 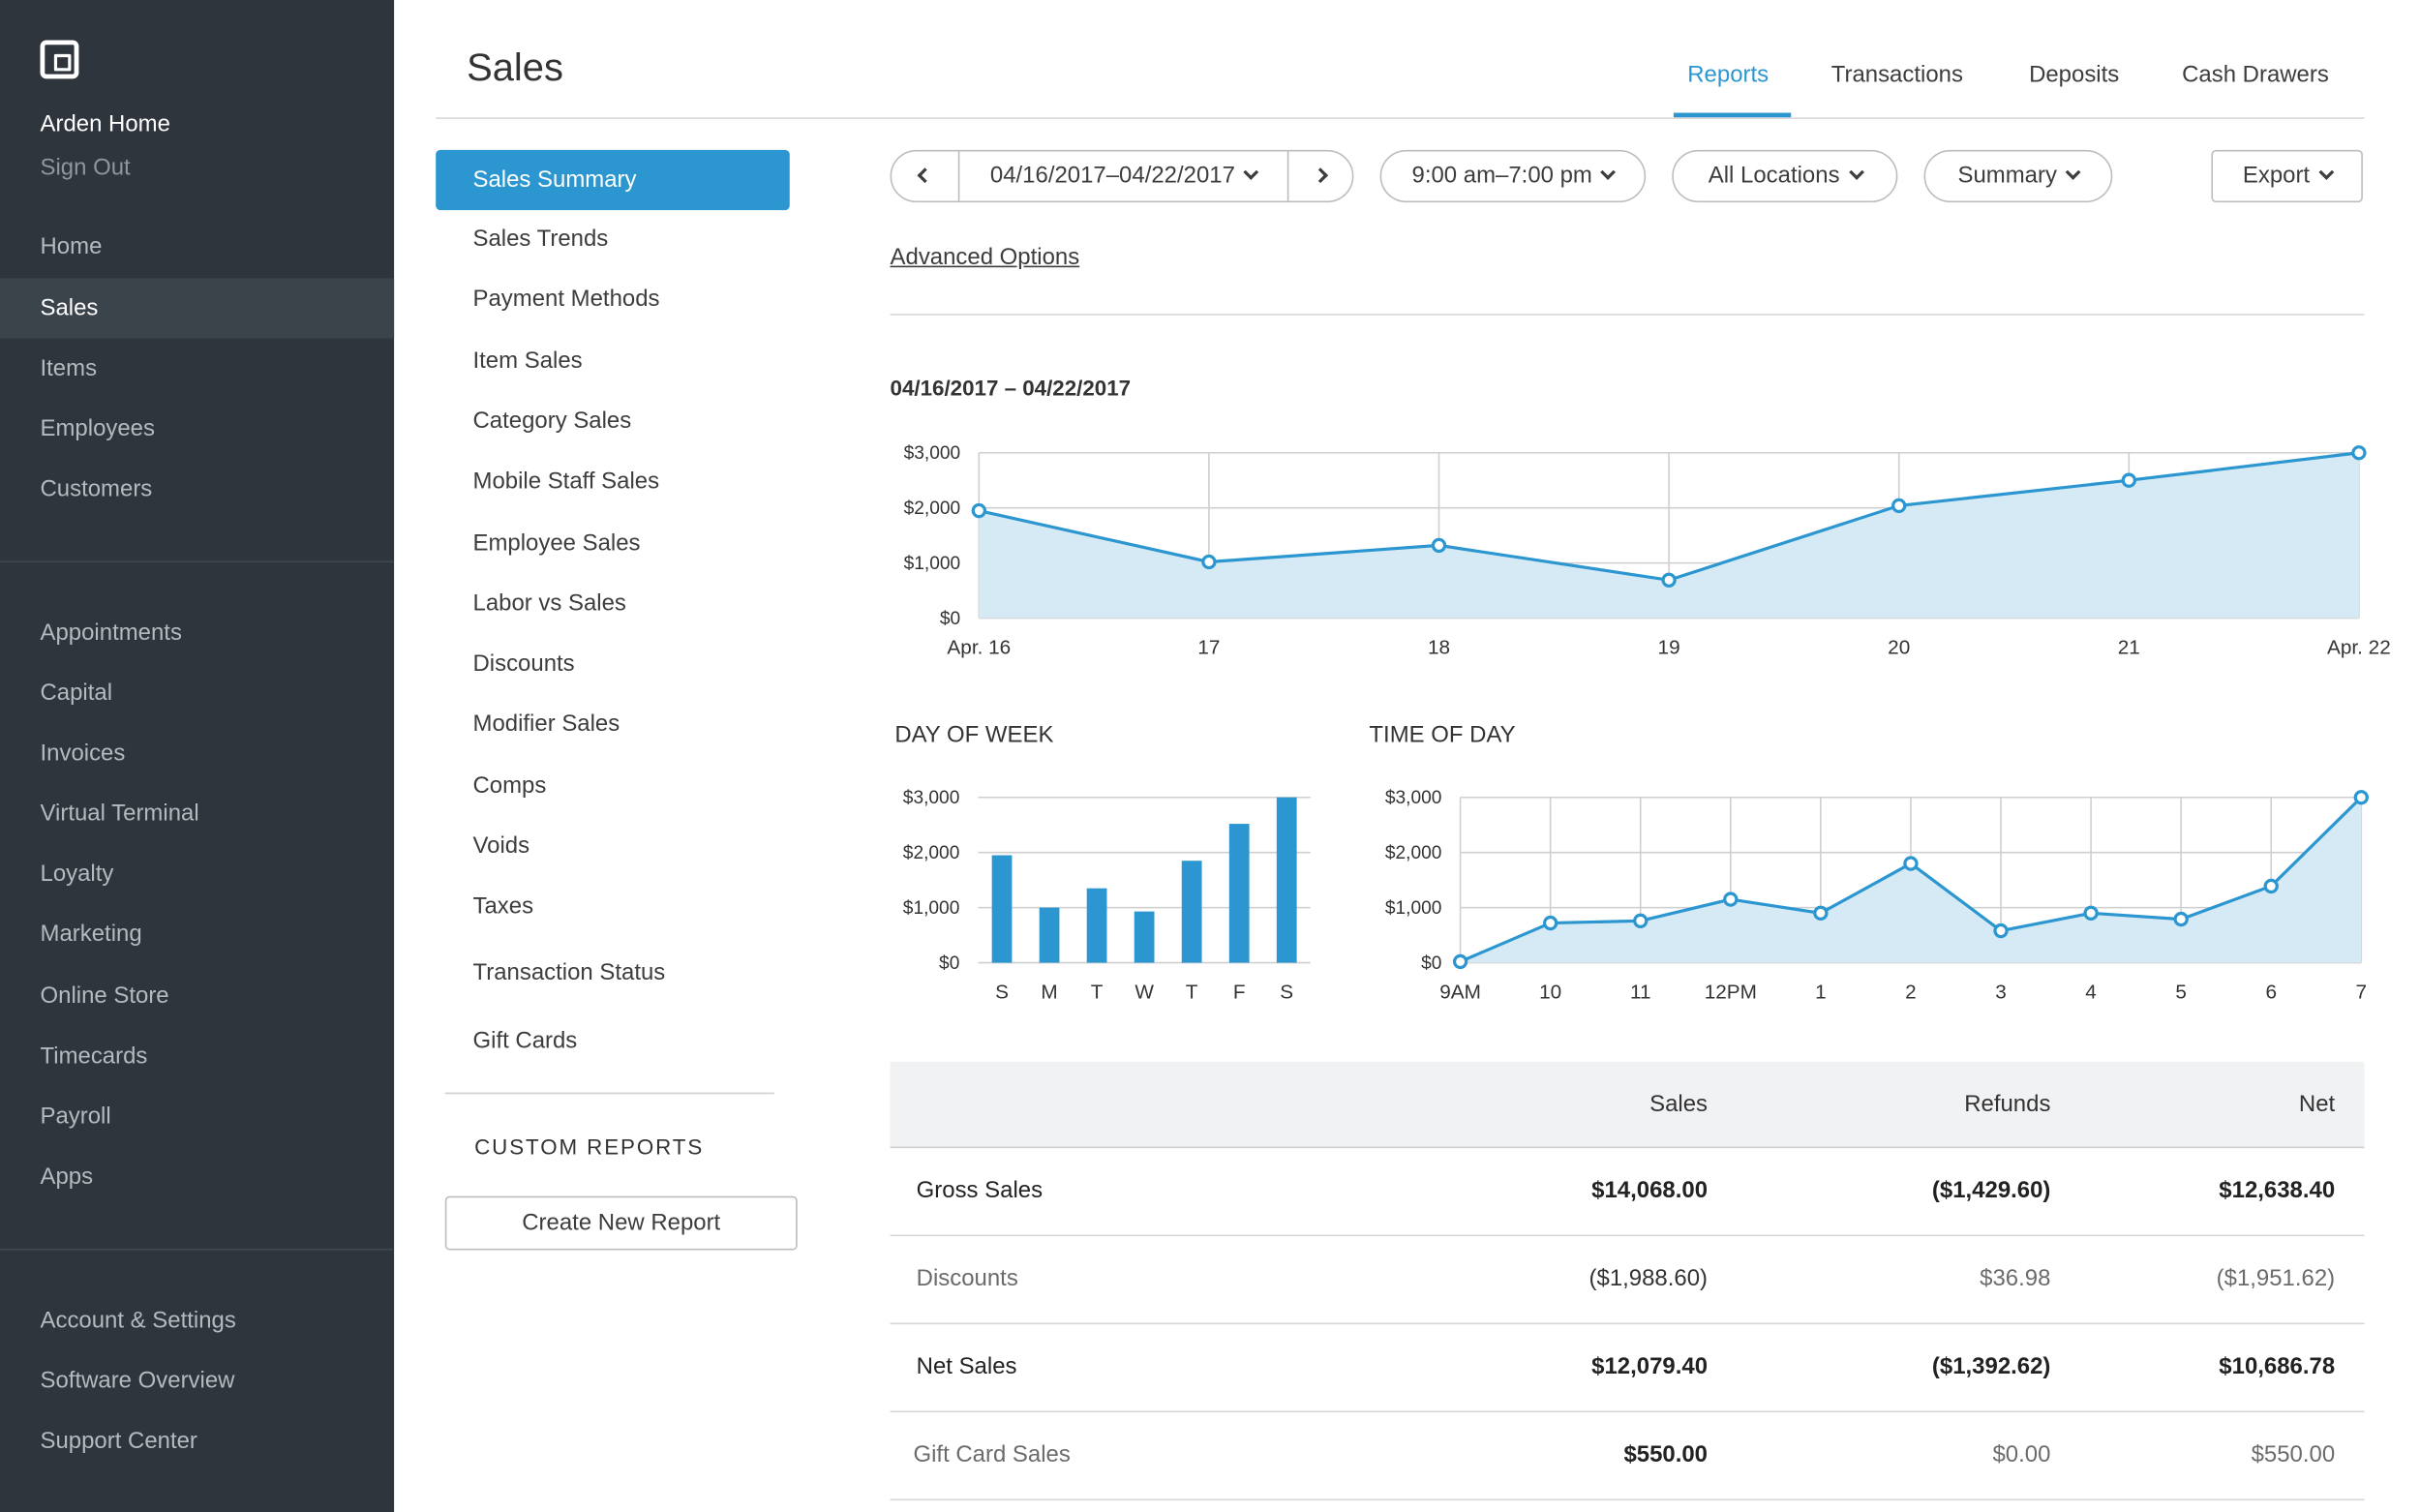 What do you see at coordinates (85, 167) in the screenshot?
I see `sign-out-link: Sign Out` at bounding box center [85, 167].